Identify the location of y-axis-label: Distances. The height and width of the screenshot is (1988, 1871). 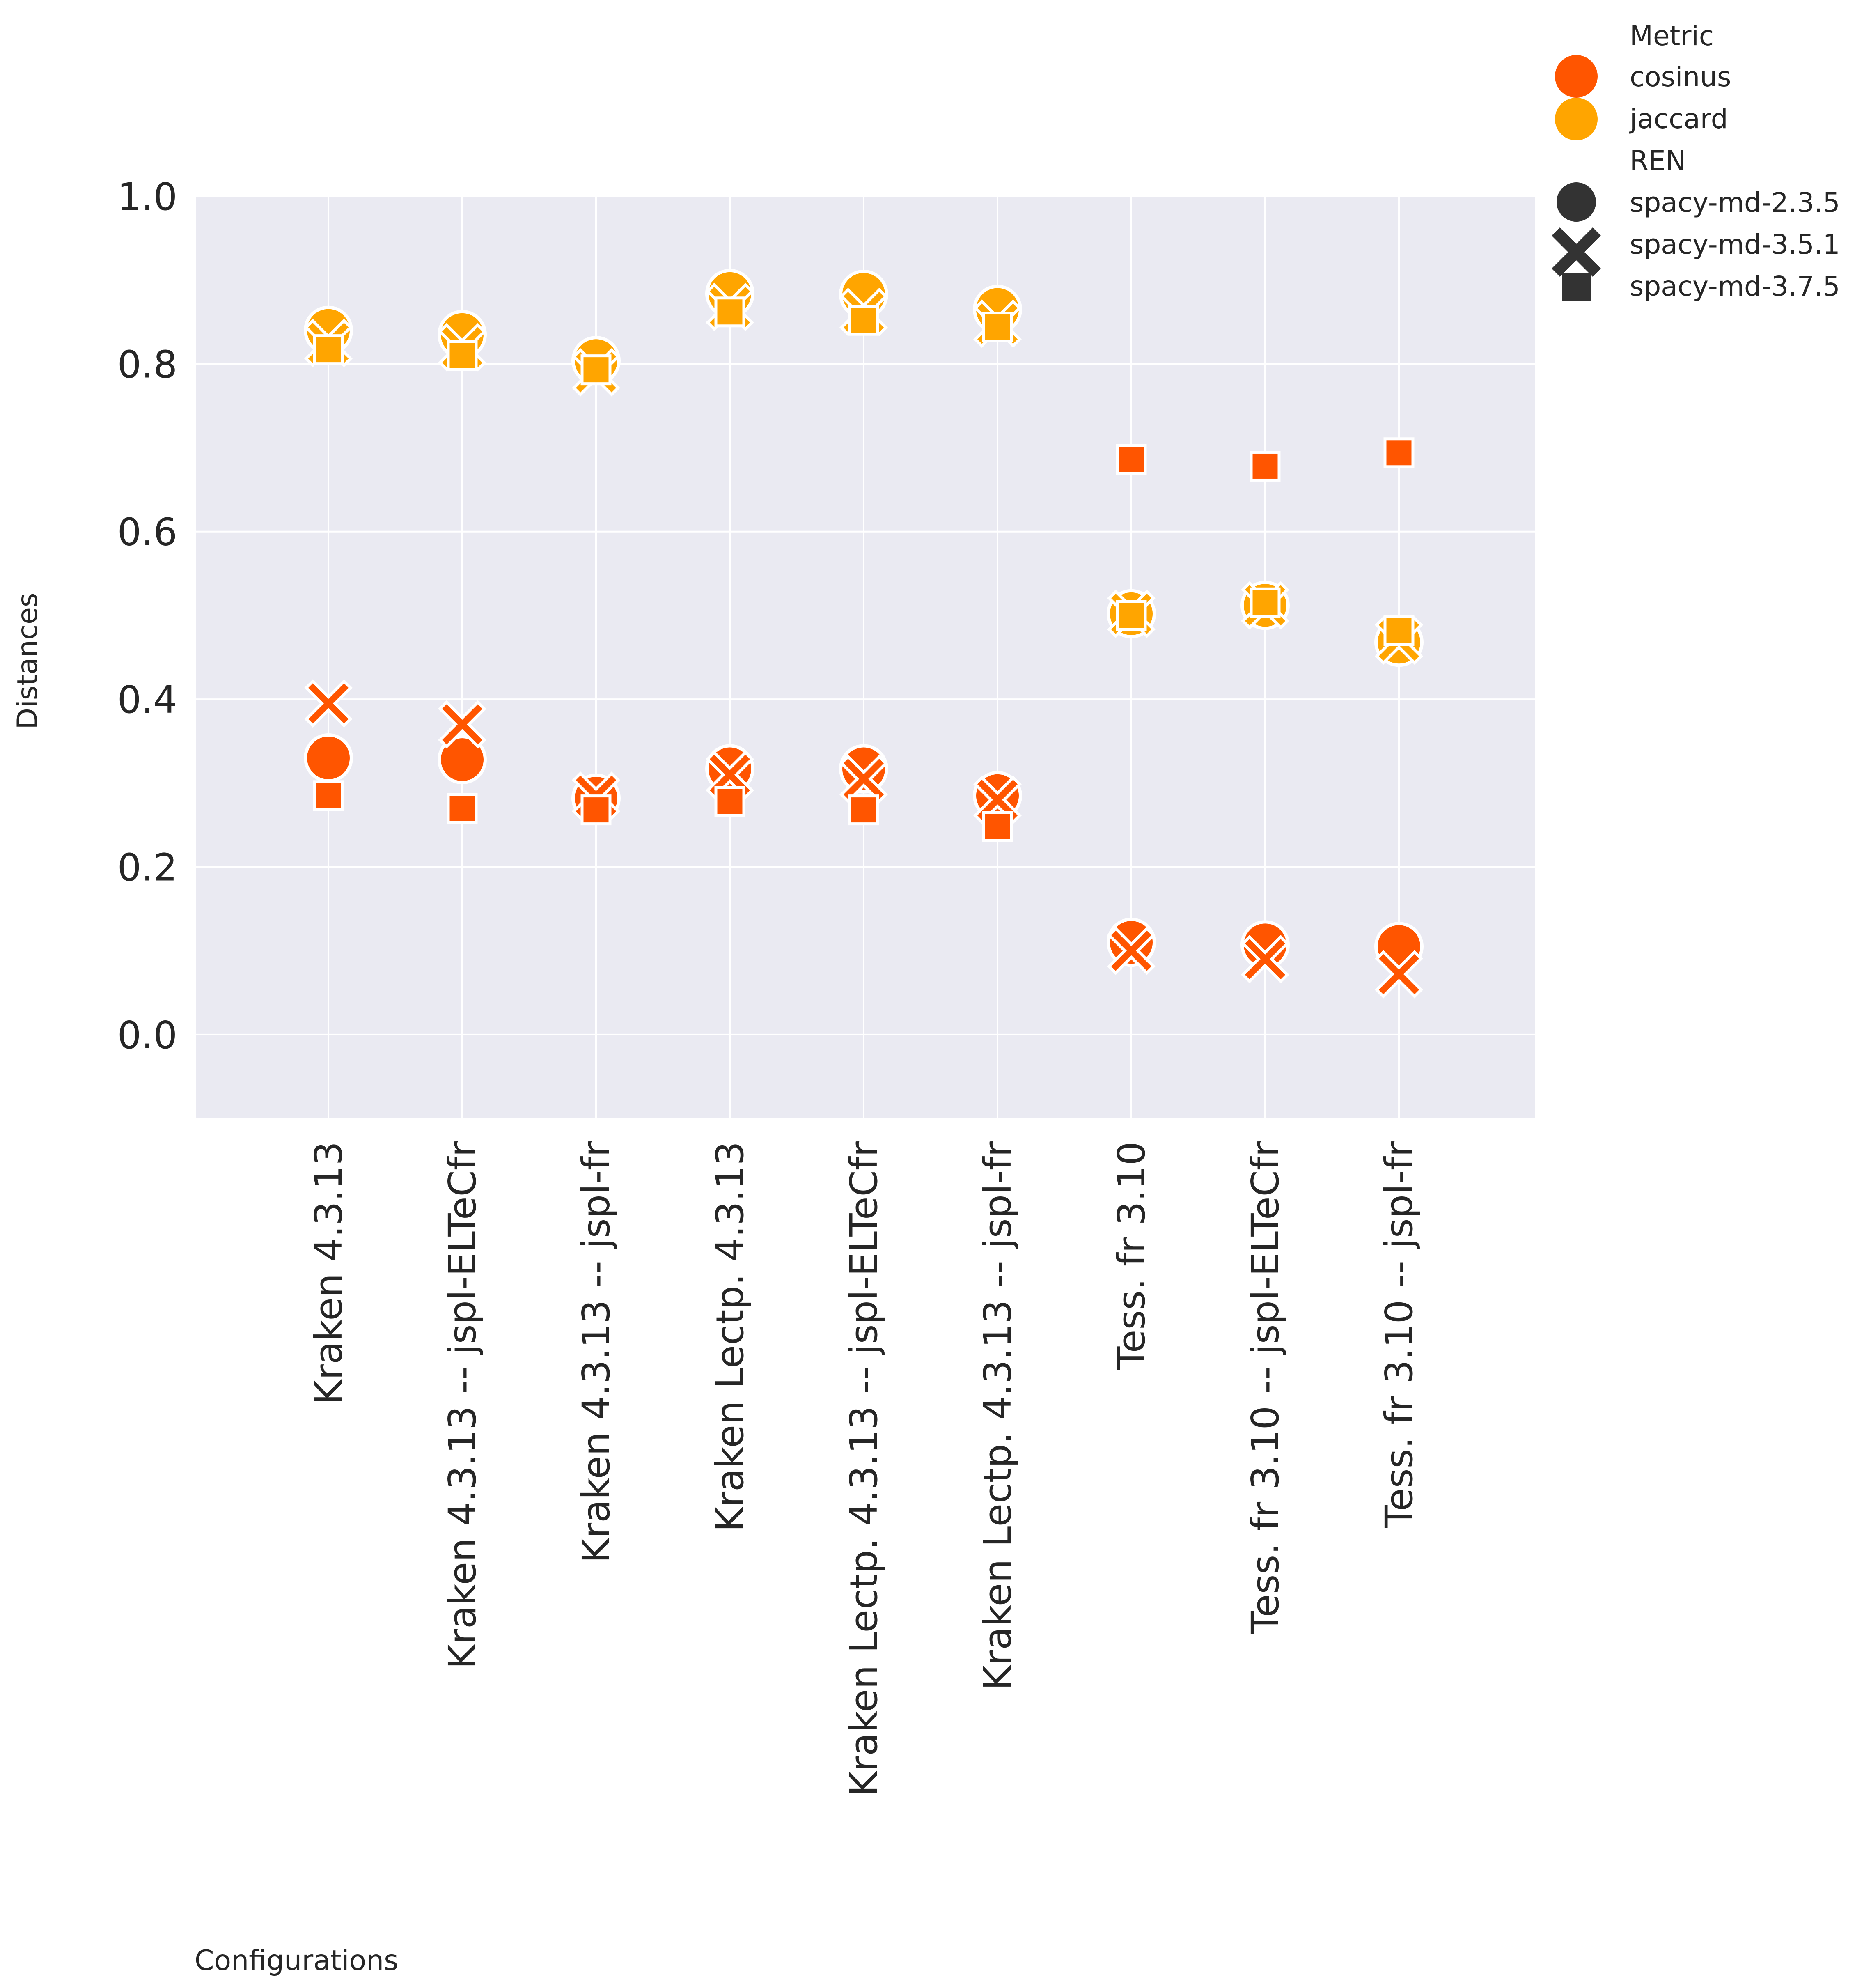
(27, 661).